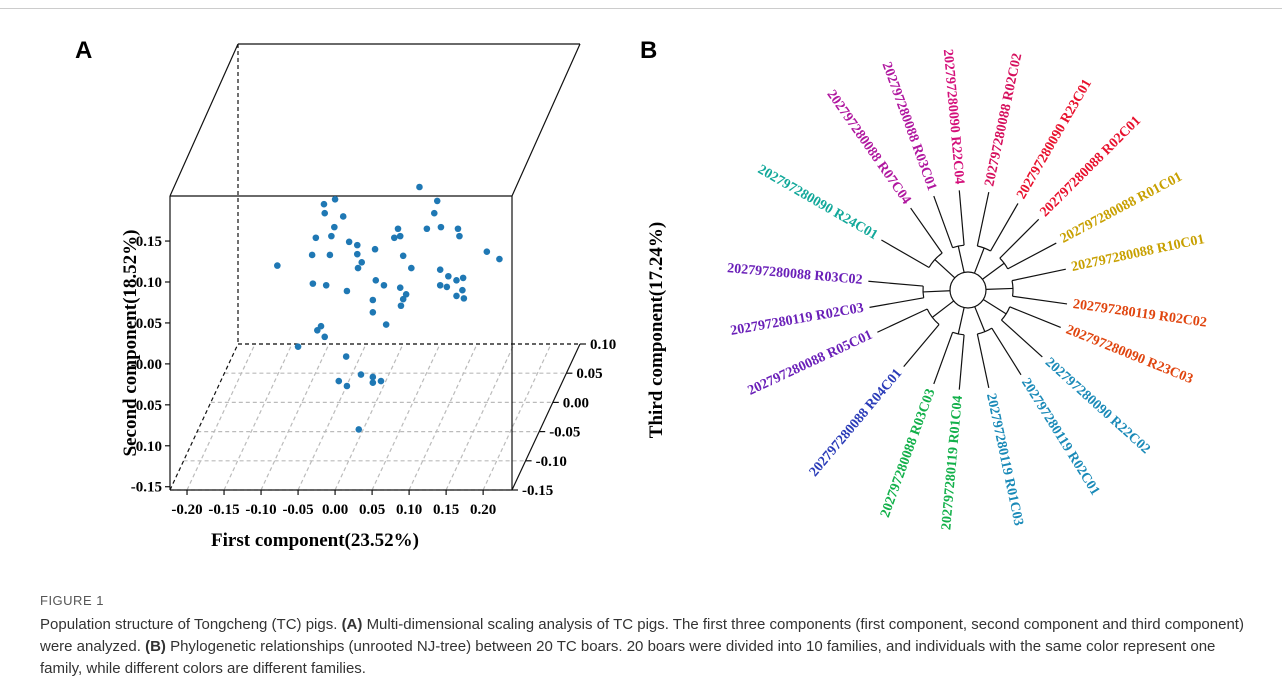 The image size is (1282, 693). I want to click on y-tick-label: -0.00, so click(146, 365).